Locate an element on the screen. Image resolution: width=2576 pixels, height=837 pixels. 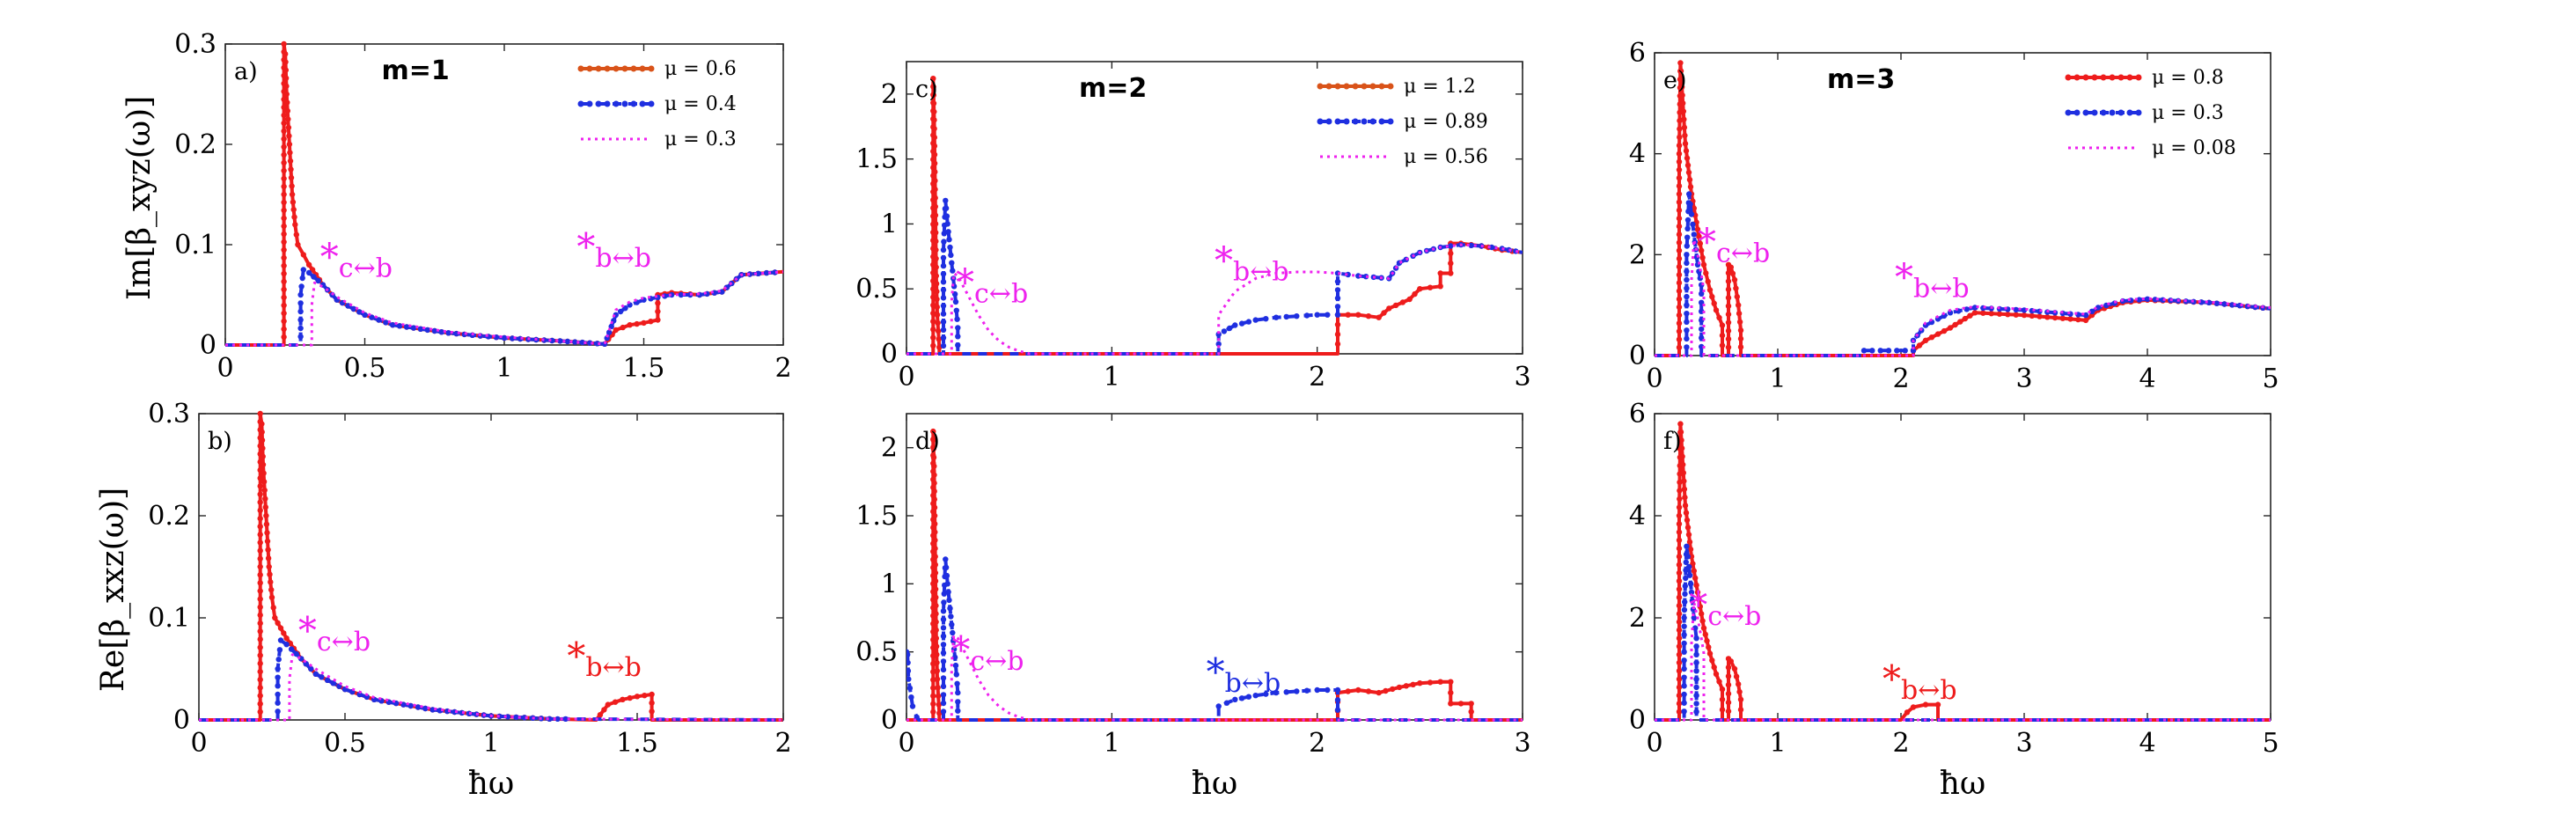
annotation-e-0: *c↔b is located at coordinates (1734, 244).